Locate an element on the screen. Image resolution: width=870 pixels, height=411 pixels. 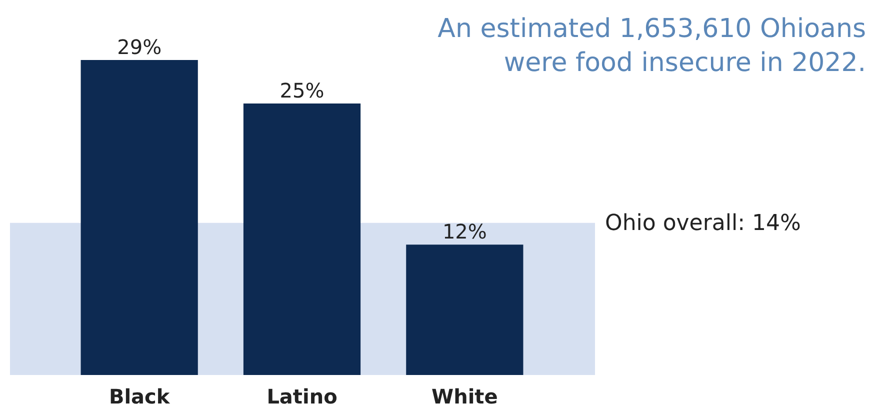
data-label: 29% is located at coordinates (139, 47).